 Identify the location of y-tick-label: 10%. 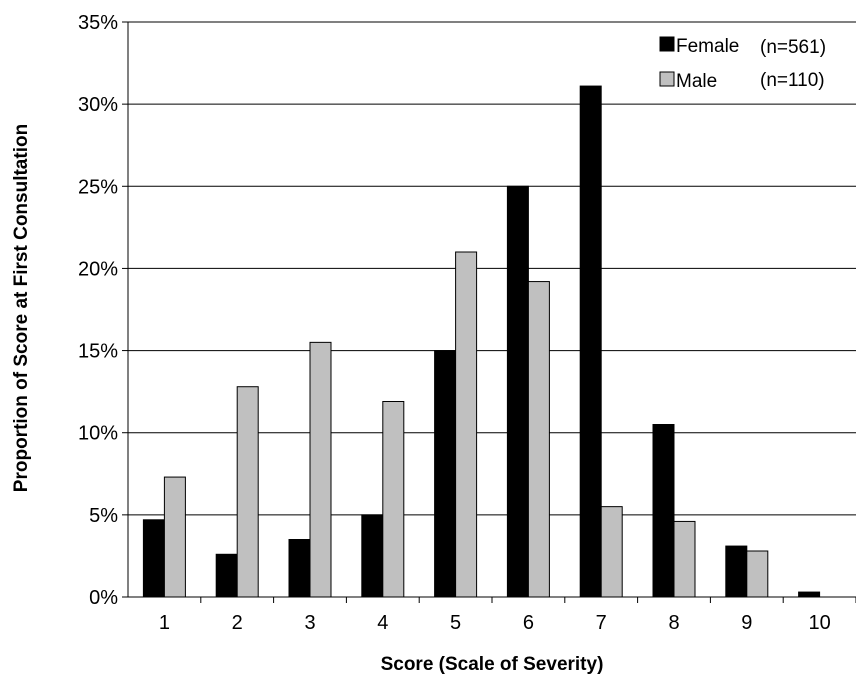
(98, 434).